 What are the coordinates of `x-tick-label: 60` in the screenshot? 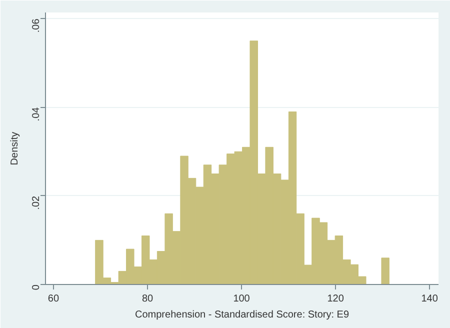 It's located at (54, 299).